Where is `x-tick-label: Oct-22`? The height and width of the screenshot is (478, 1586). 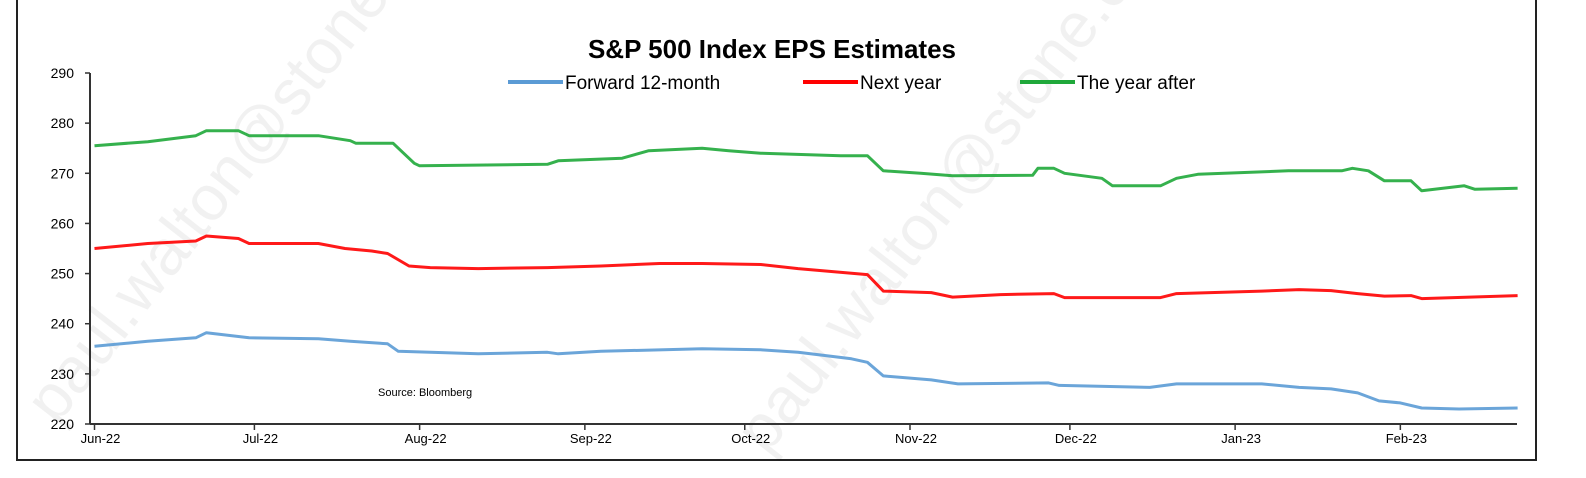
x-tick-label: Oct-22 is located at coordinates (750, 438).